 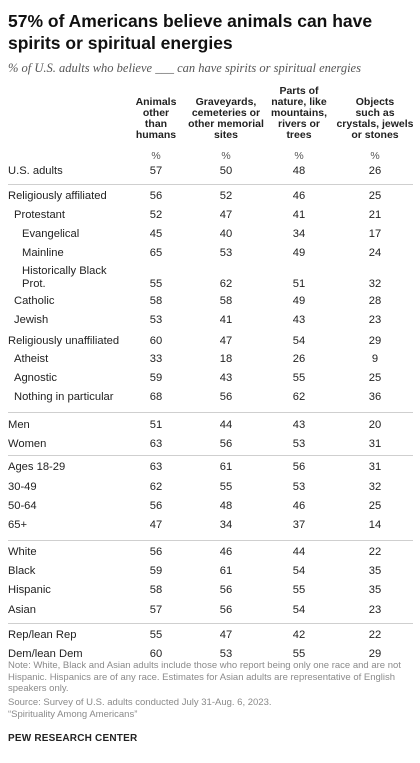 I want to click on table-cell: 40, so click(x=226, y=234).